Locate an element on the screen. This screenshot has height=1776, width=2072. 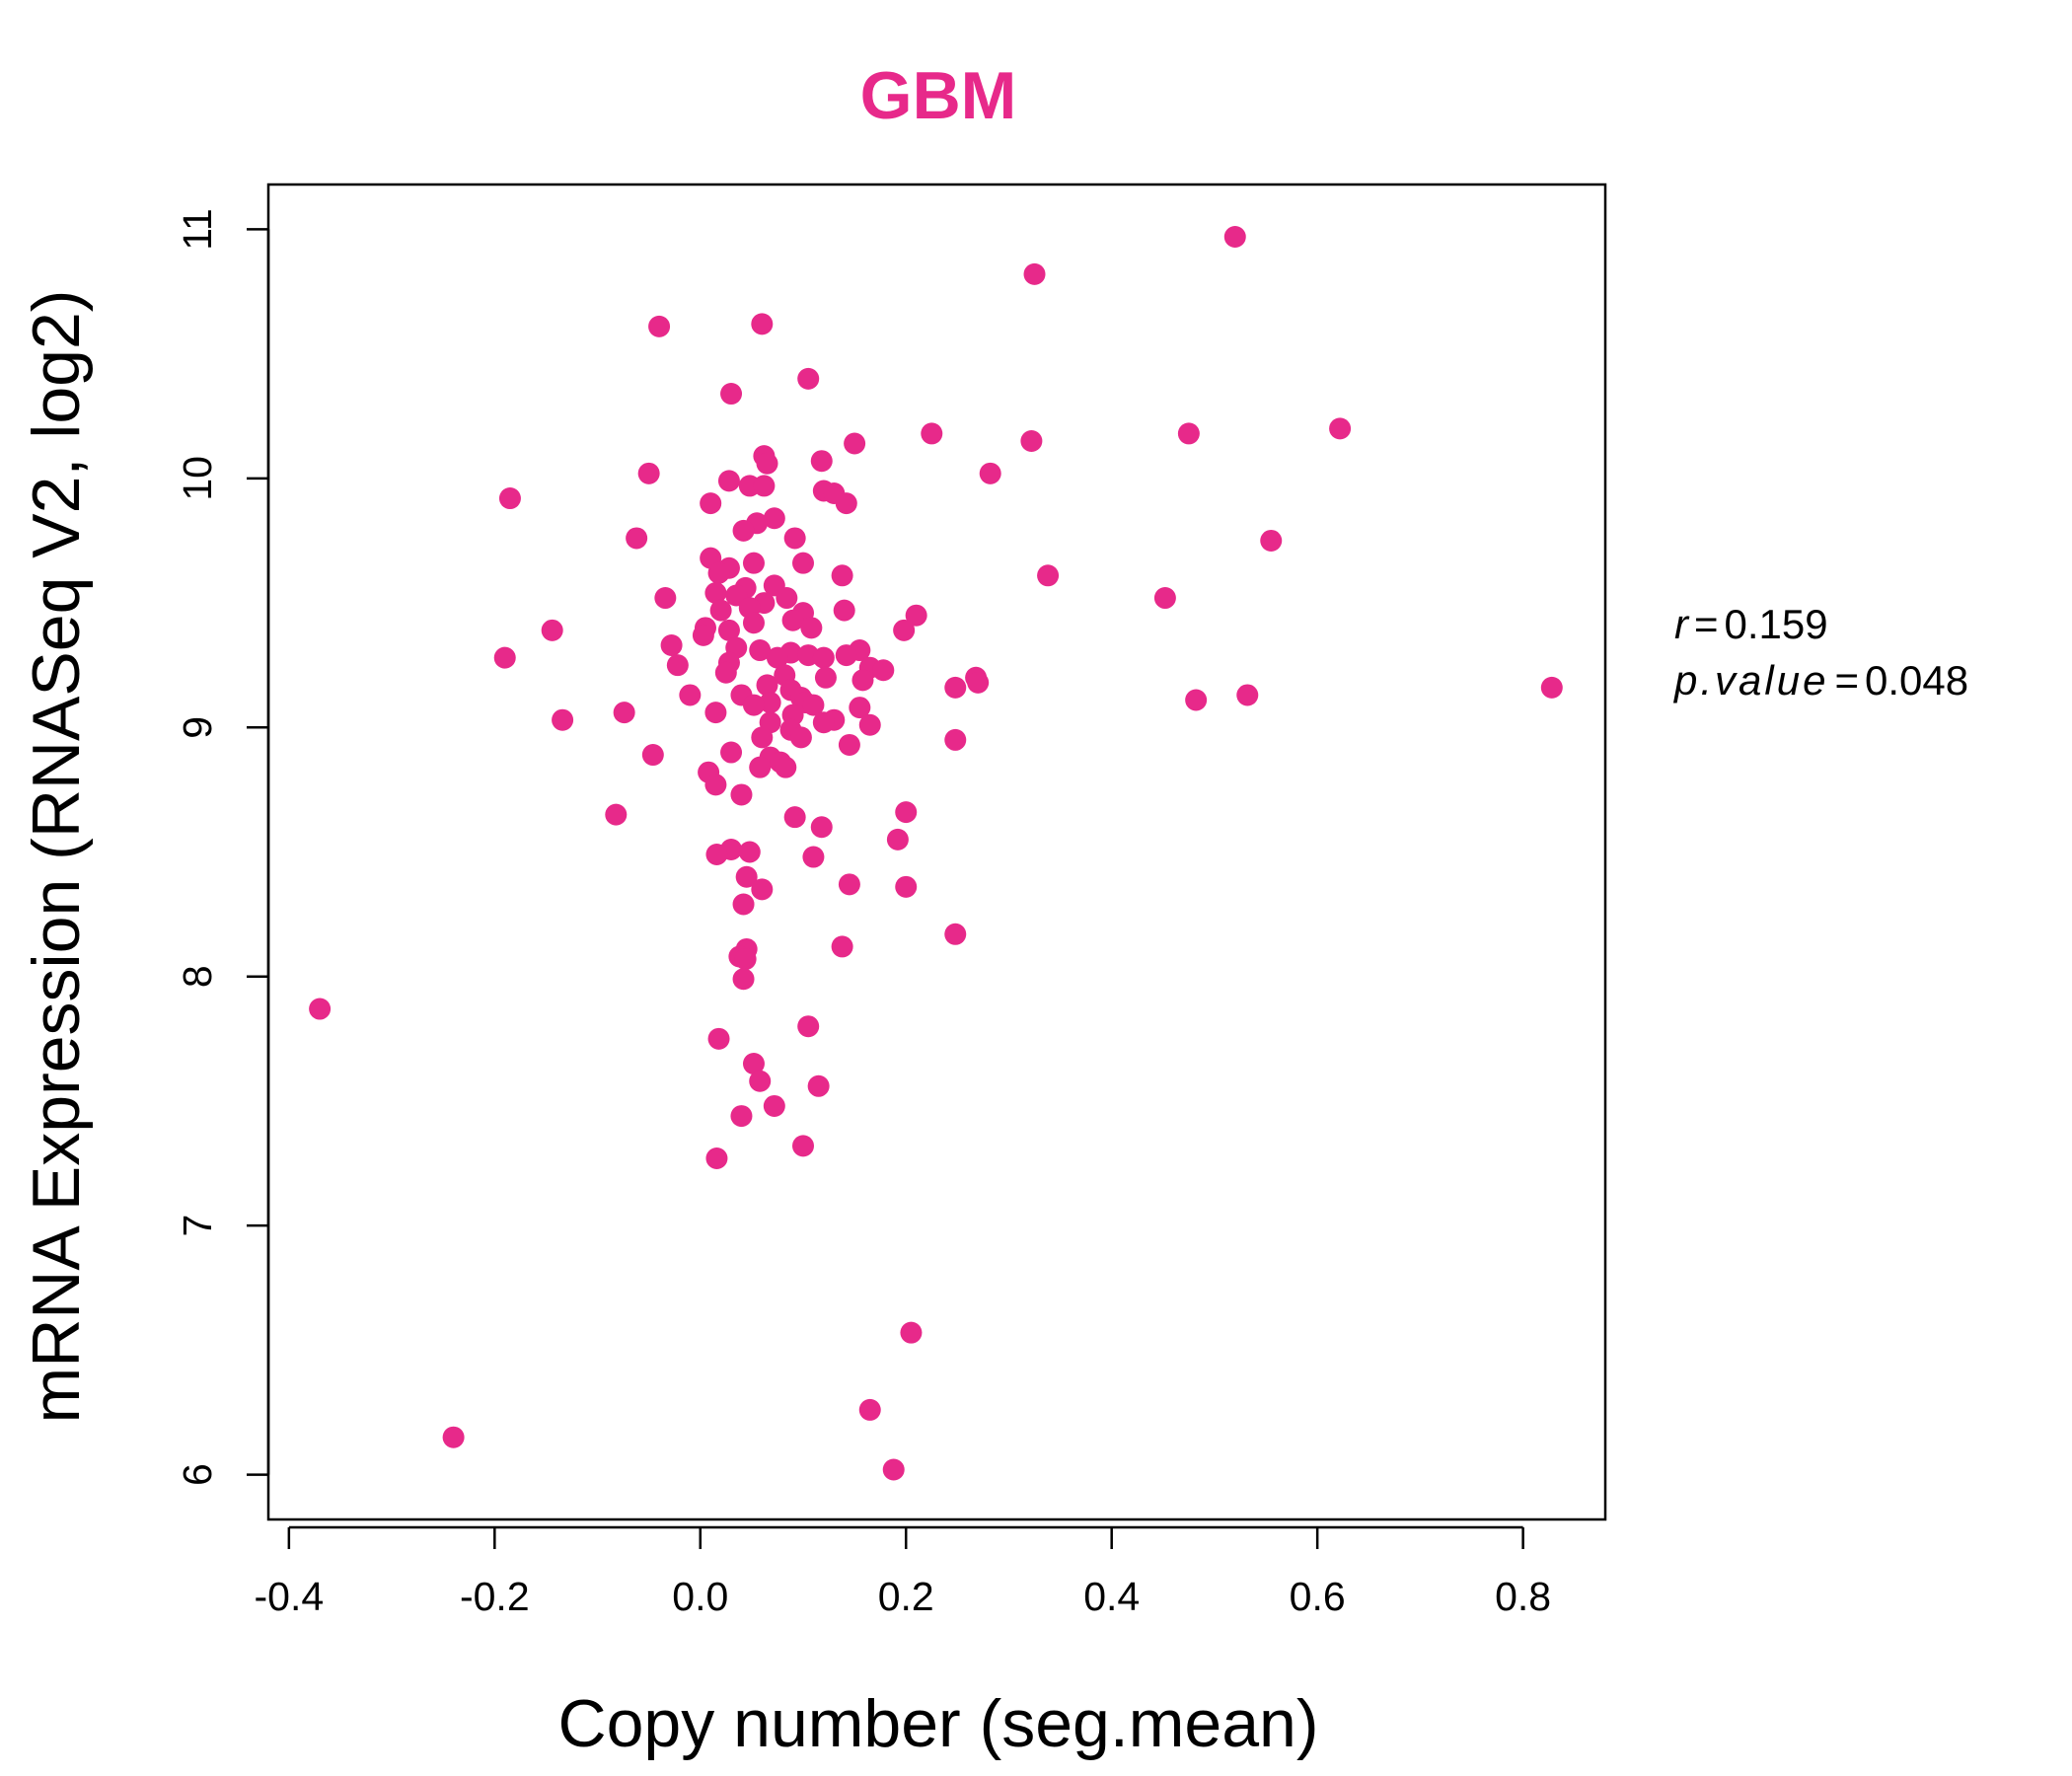
p-label: p.value is located at coordinates (1750, 680).